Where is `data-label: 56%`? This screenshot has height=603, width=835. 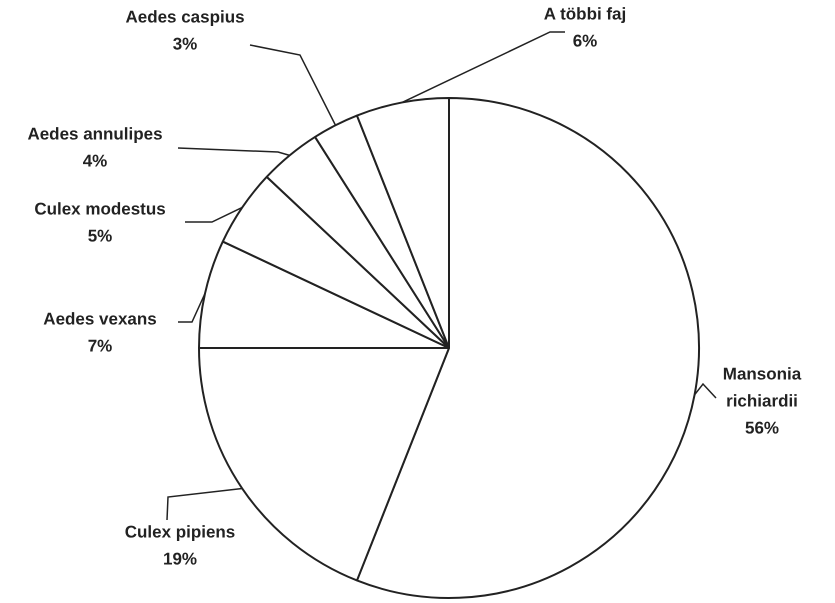
data-label: 56% is located at coordinates (762, 428).